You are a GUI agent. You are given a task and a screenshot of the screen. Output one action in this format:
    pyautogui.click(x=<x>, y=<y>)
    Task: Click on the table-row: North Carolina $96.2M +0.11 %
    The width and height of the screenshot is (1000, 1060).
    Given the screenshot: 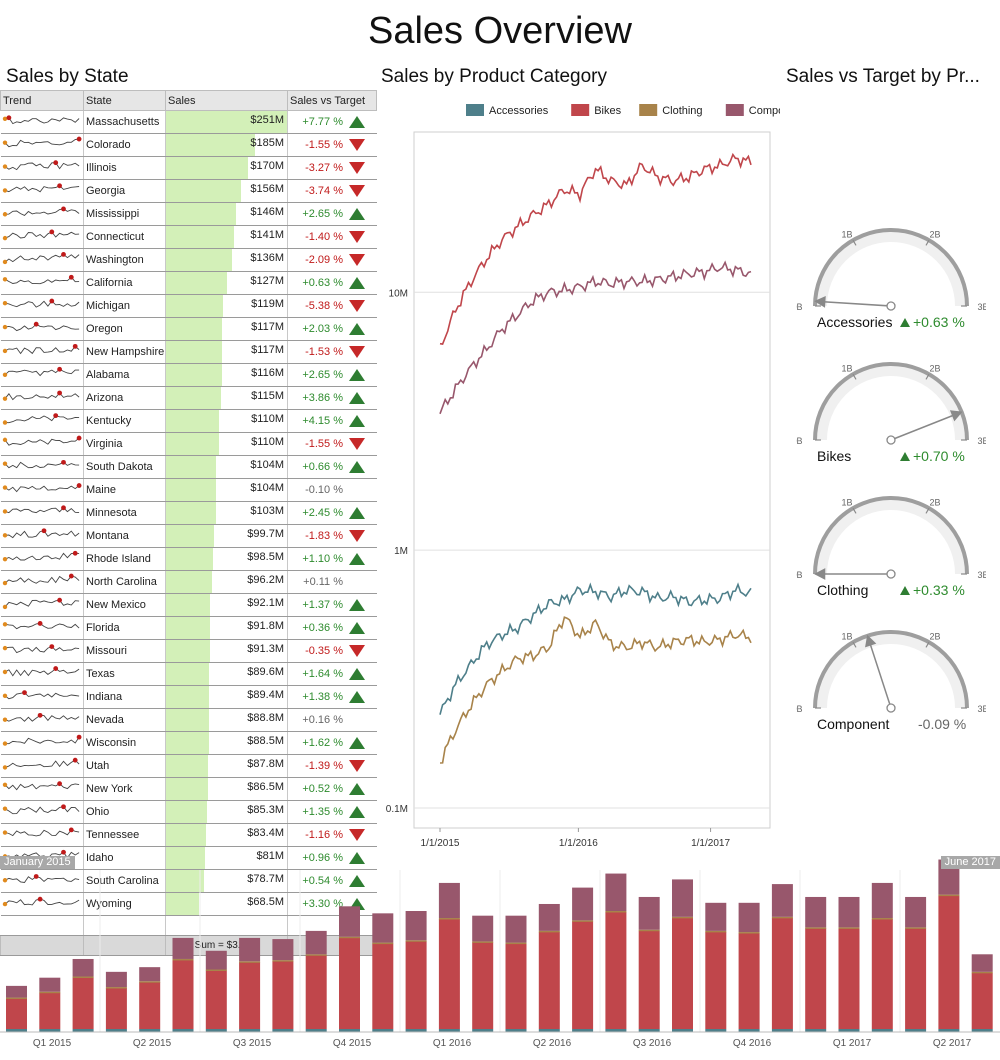 What is the action you would take?
    pyautogui.click(x=188, y=582)
    